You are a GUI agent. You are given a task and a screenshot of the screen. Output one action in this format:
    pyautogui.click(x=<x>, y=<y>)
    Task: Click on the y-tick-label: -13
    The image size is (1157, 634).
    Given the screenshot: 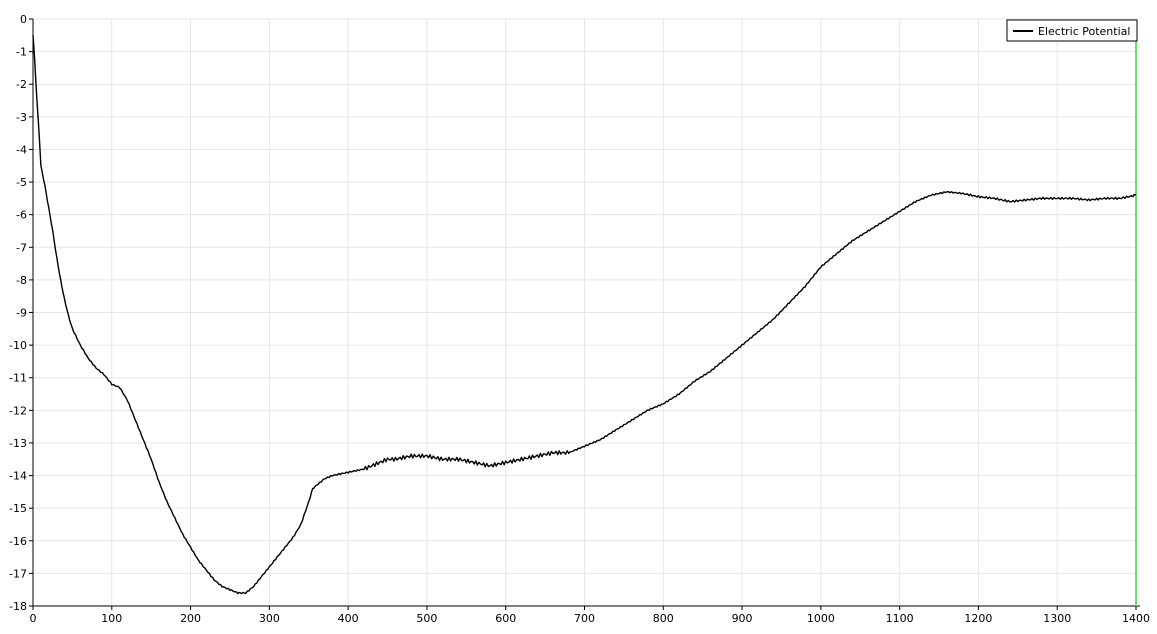 What is the action you would take?
    pyautogui.click(x=18, y=443)
    